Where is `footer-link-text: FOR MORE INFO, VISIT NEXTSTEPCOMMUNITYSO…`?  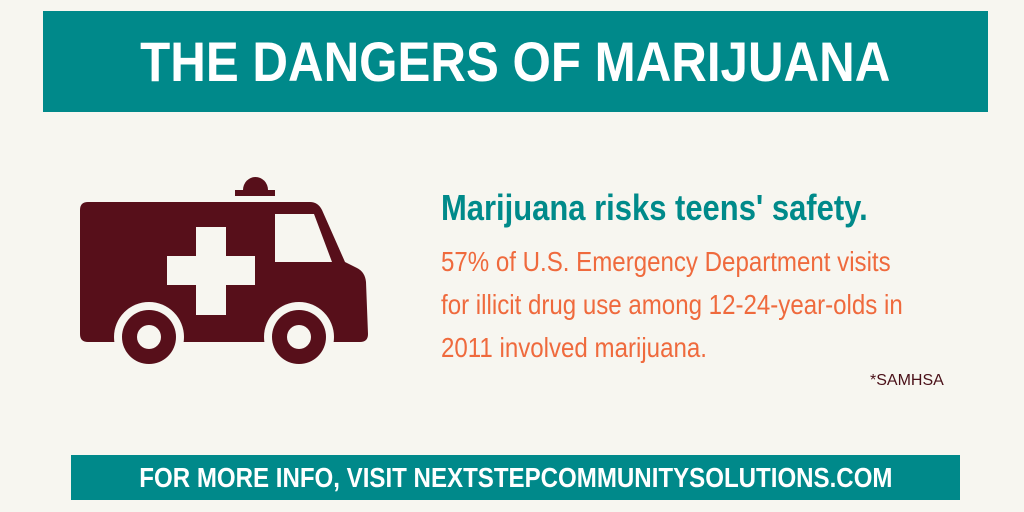
footer-link-text: FOR MORE INFO, VISIT NEXTSTEPCOMMUNITYSO… is located at coordinates (515, 477).